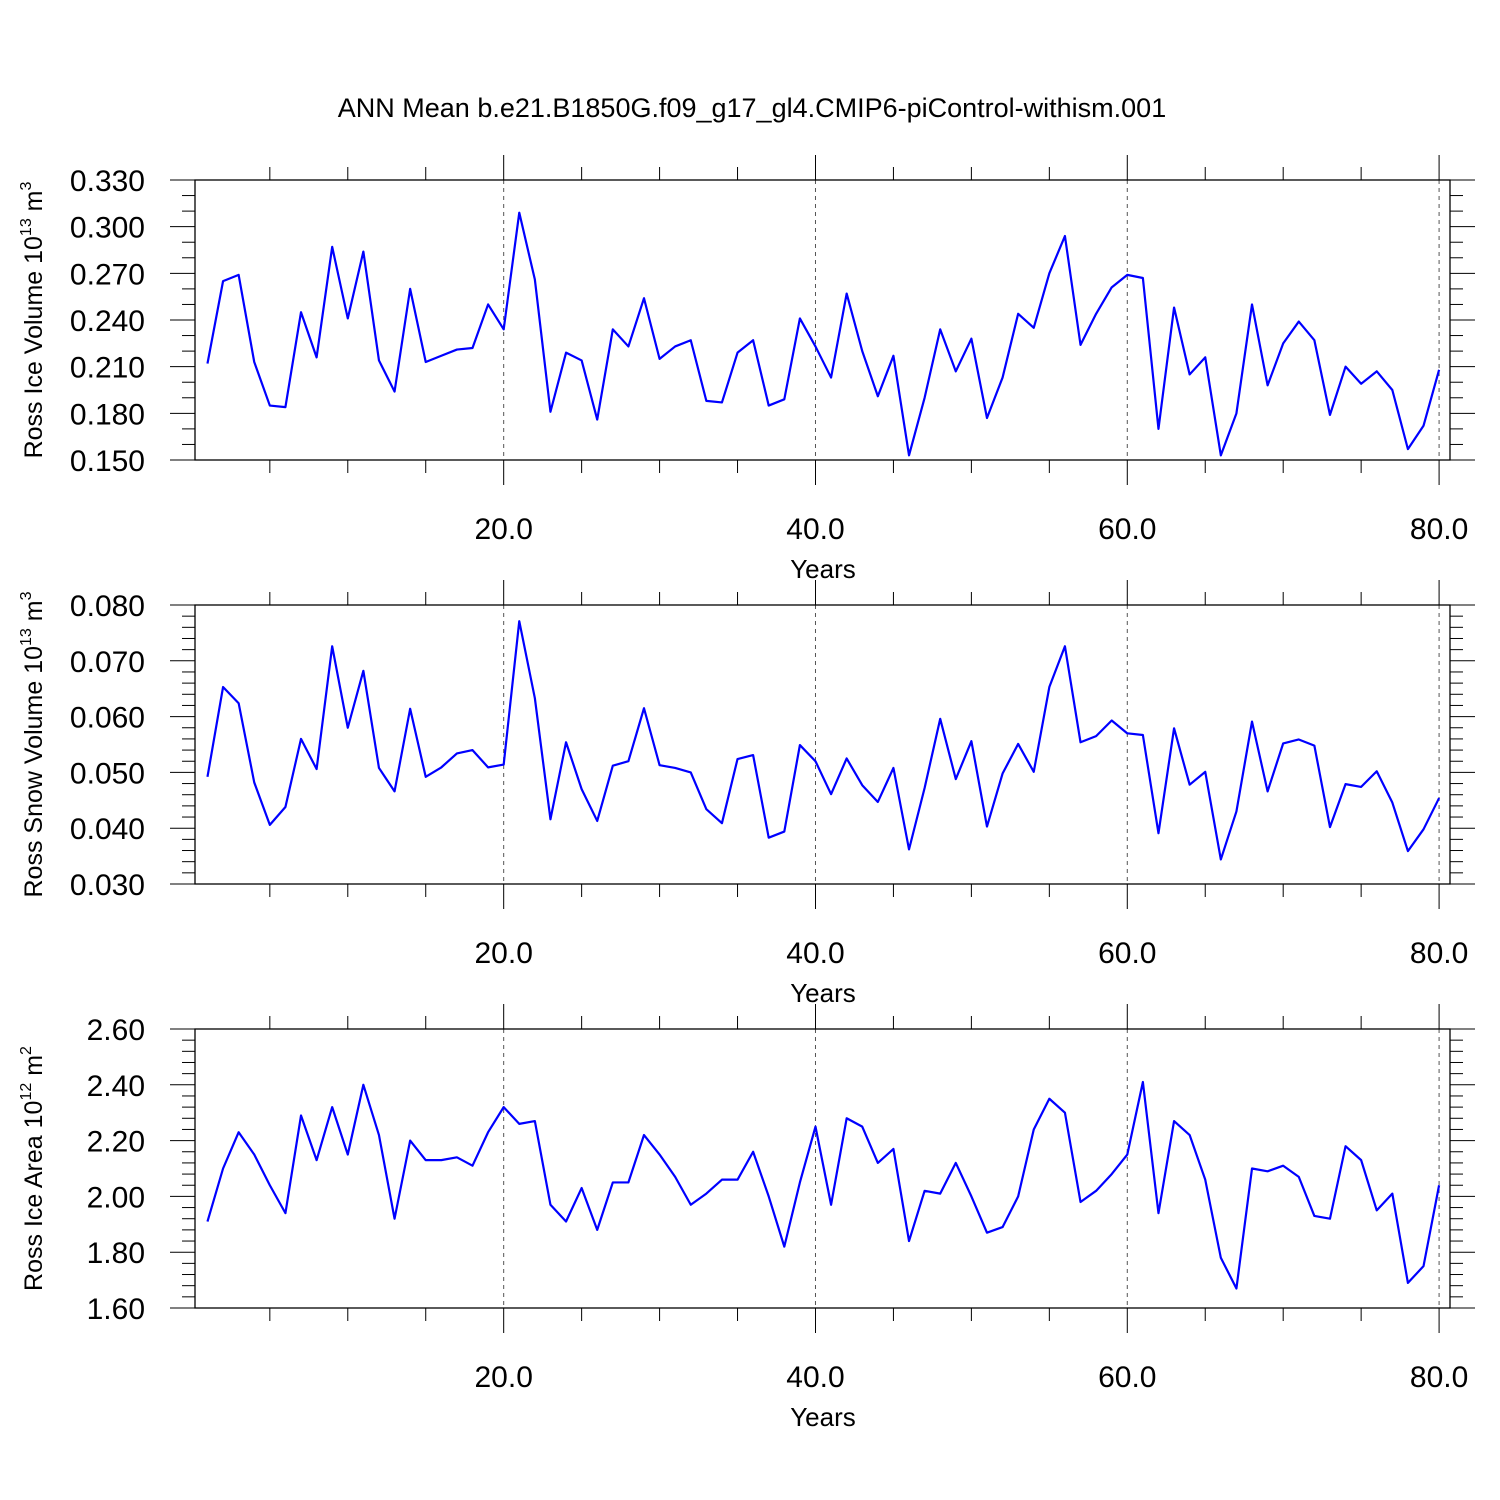 This screenshot has height=1500, width=1500. What do you see at coordinates (34, 772) in the screenshot?
I see `y-axis-label-text: Ross Snow Volume 10` at bounding box center [34, 772].